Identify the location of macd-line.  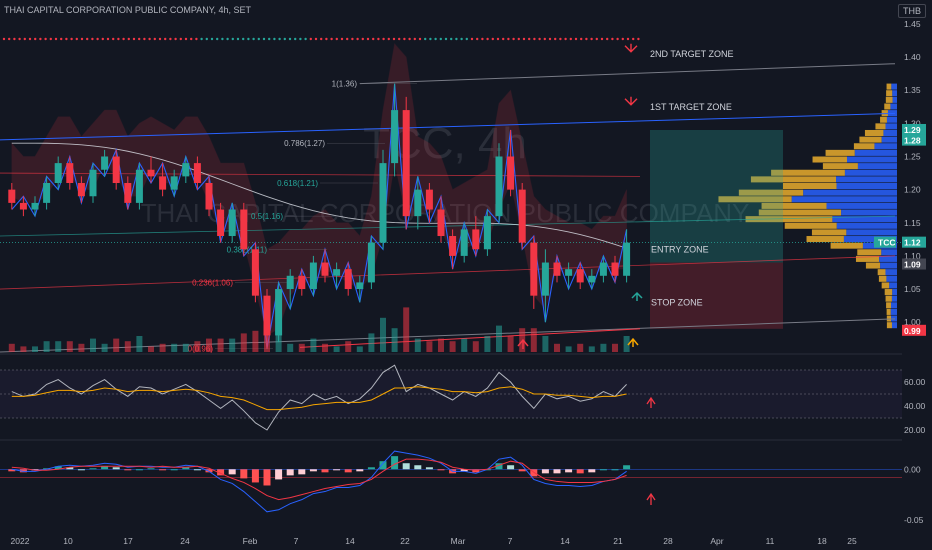
(319, 481).